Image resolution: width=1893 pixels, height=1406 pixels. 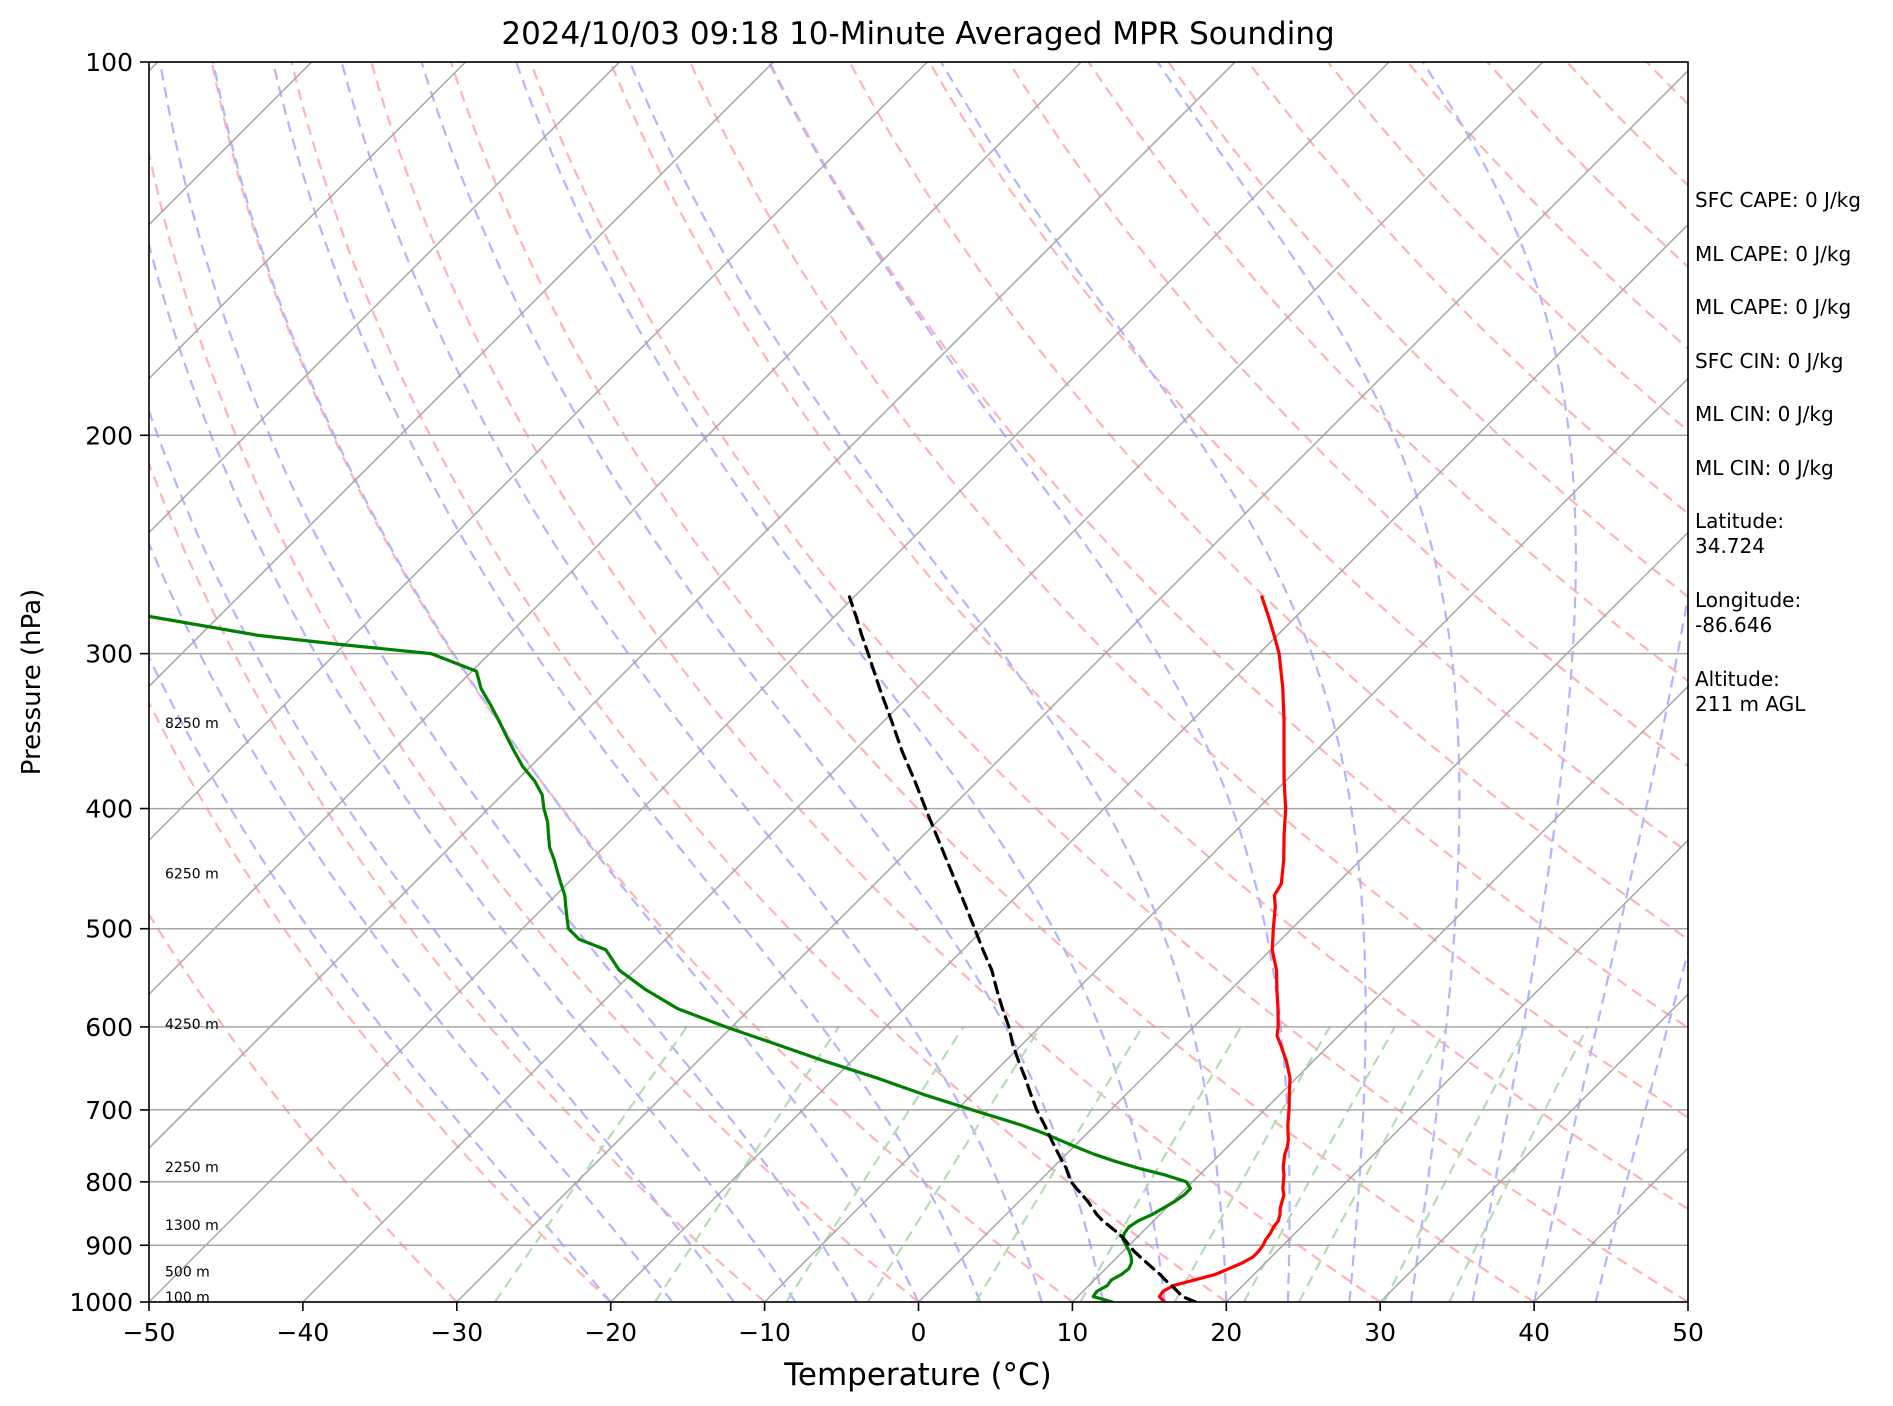 I want to click on stat-ml-cin: ML CIN: 0 J/kg, so click(x=1764, y=414).